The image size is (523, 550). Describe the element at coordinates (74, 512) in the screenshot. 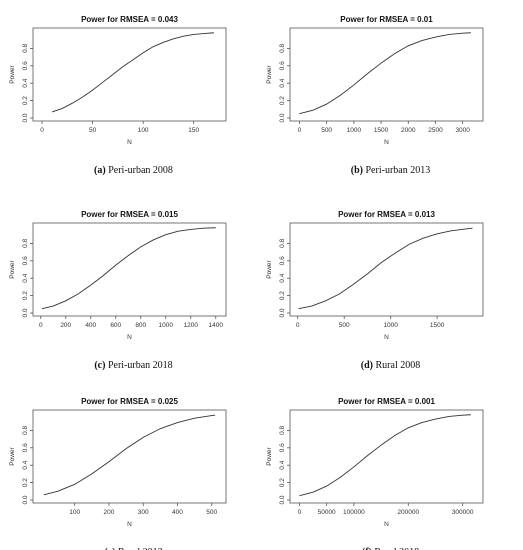

I see `x-tick-label: 100` at that location.